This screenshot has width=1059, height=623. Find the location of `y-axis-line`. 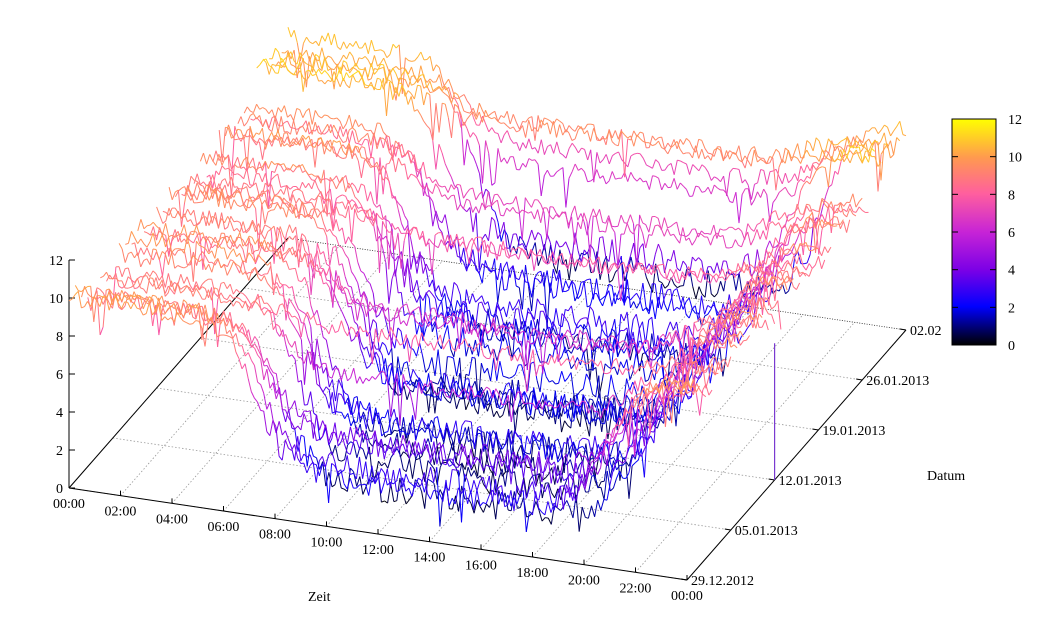

y-axis-line is located at coordinates (178, 363).